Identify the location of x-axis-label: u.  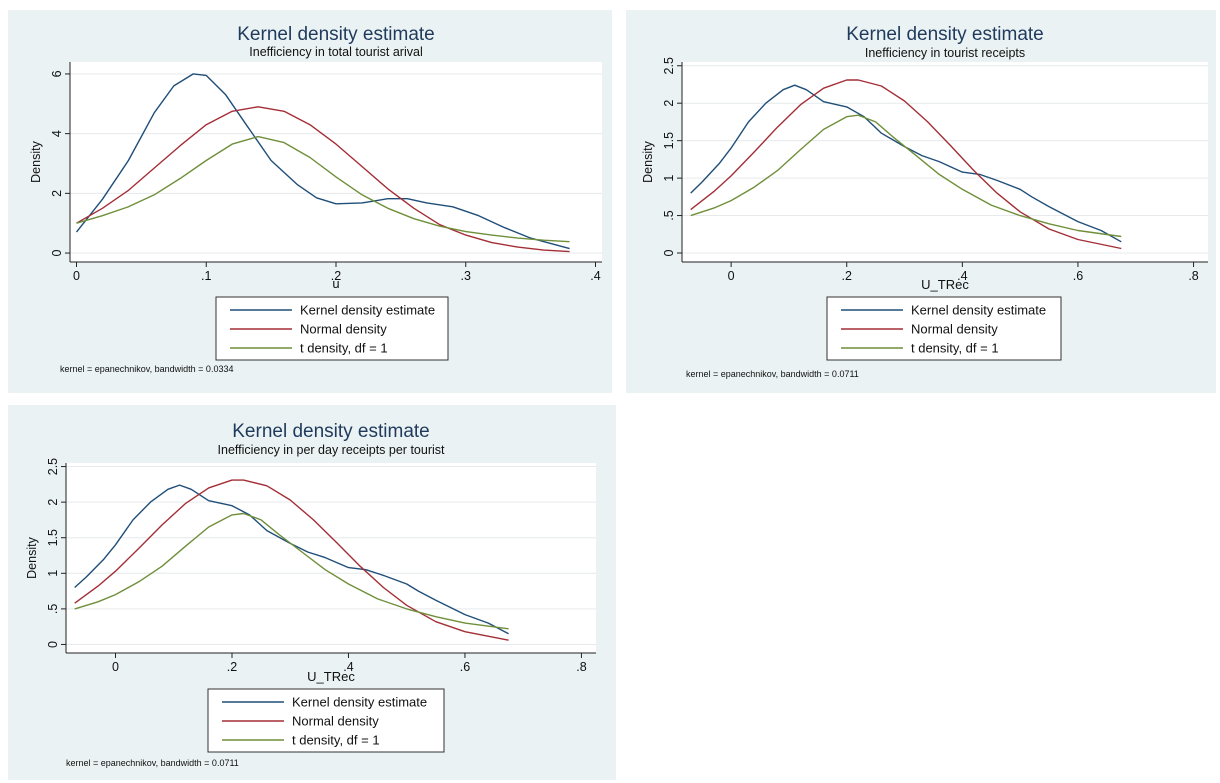
(335, 283).